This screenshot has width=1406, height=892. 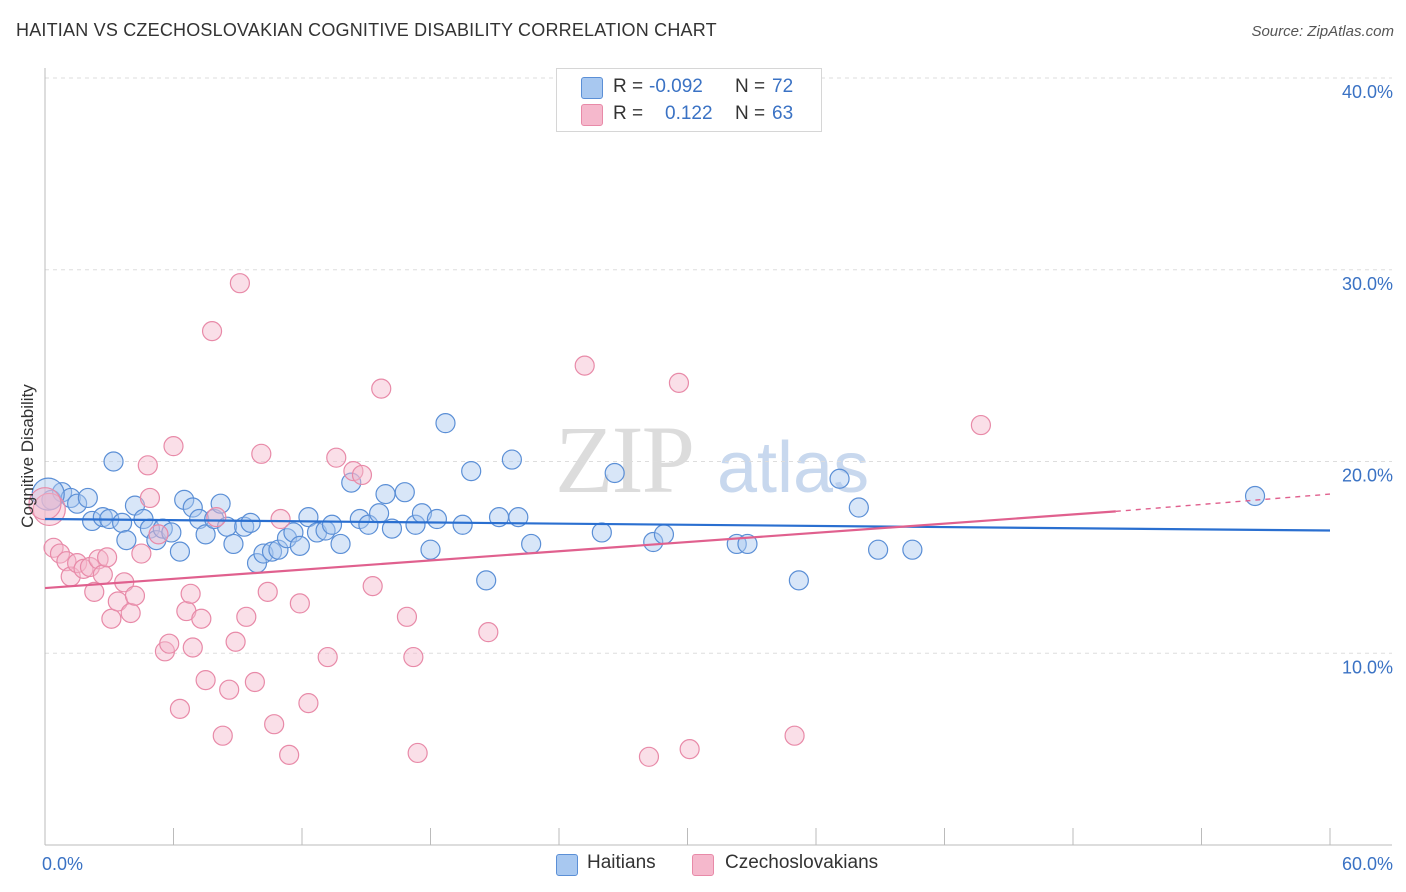 What do you see at coordinates (1367, 476) in the screenshot?
I see `y-tick-label: 20.0%` at bounding box center [1367, 476].